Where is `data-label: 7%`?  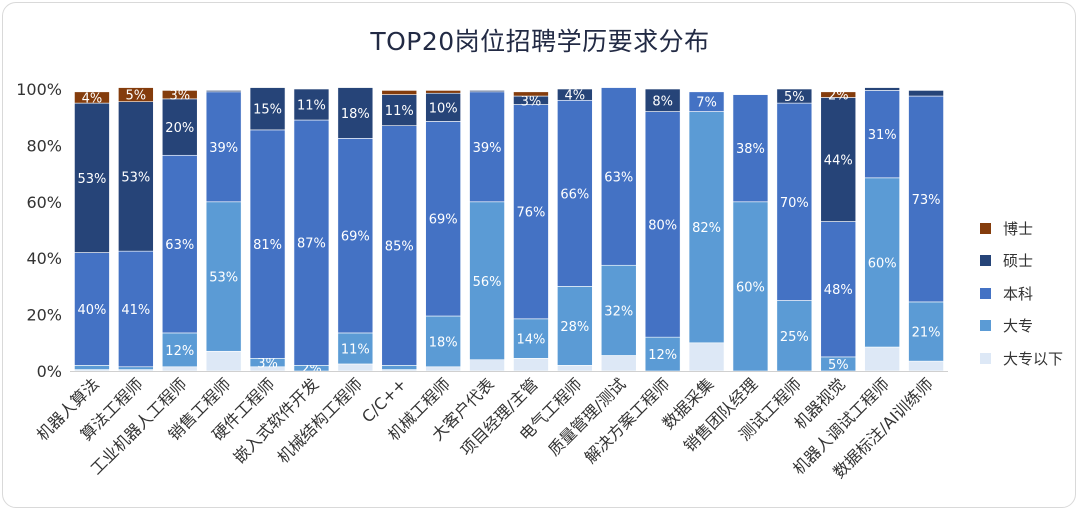 data-label: 7% is located at coordinates (706, 103).